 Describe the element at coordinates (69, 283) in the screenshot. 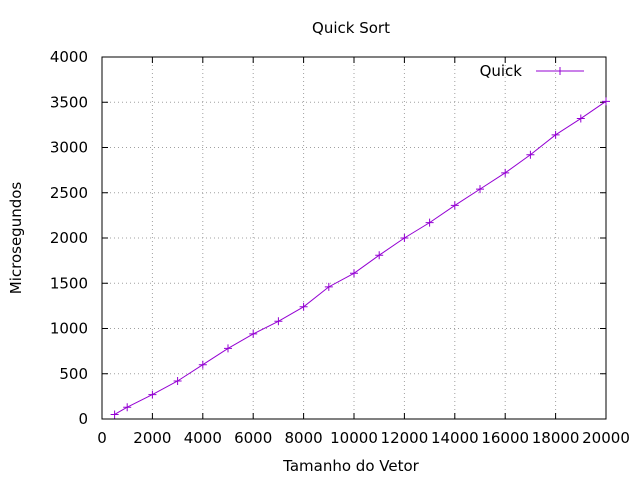

I see `y-tick-label: 1500` at that location.